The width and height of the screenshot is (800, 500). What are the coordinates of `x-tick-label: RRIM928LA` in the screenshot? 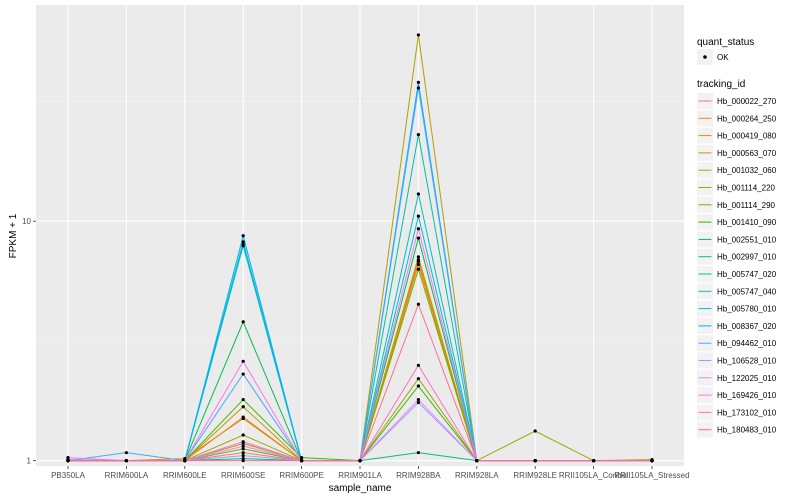 It's located at (477, 475).